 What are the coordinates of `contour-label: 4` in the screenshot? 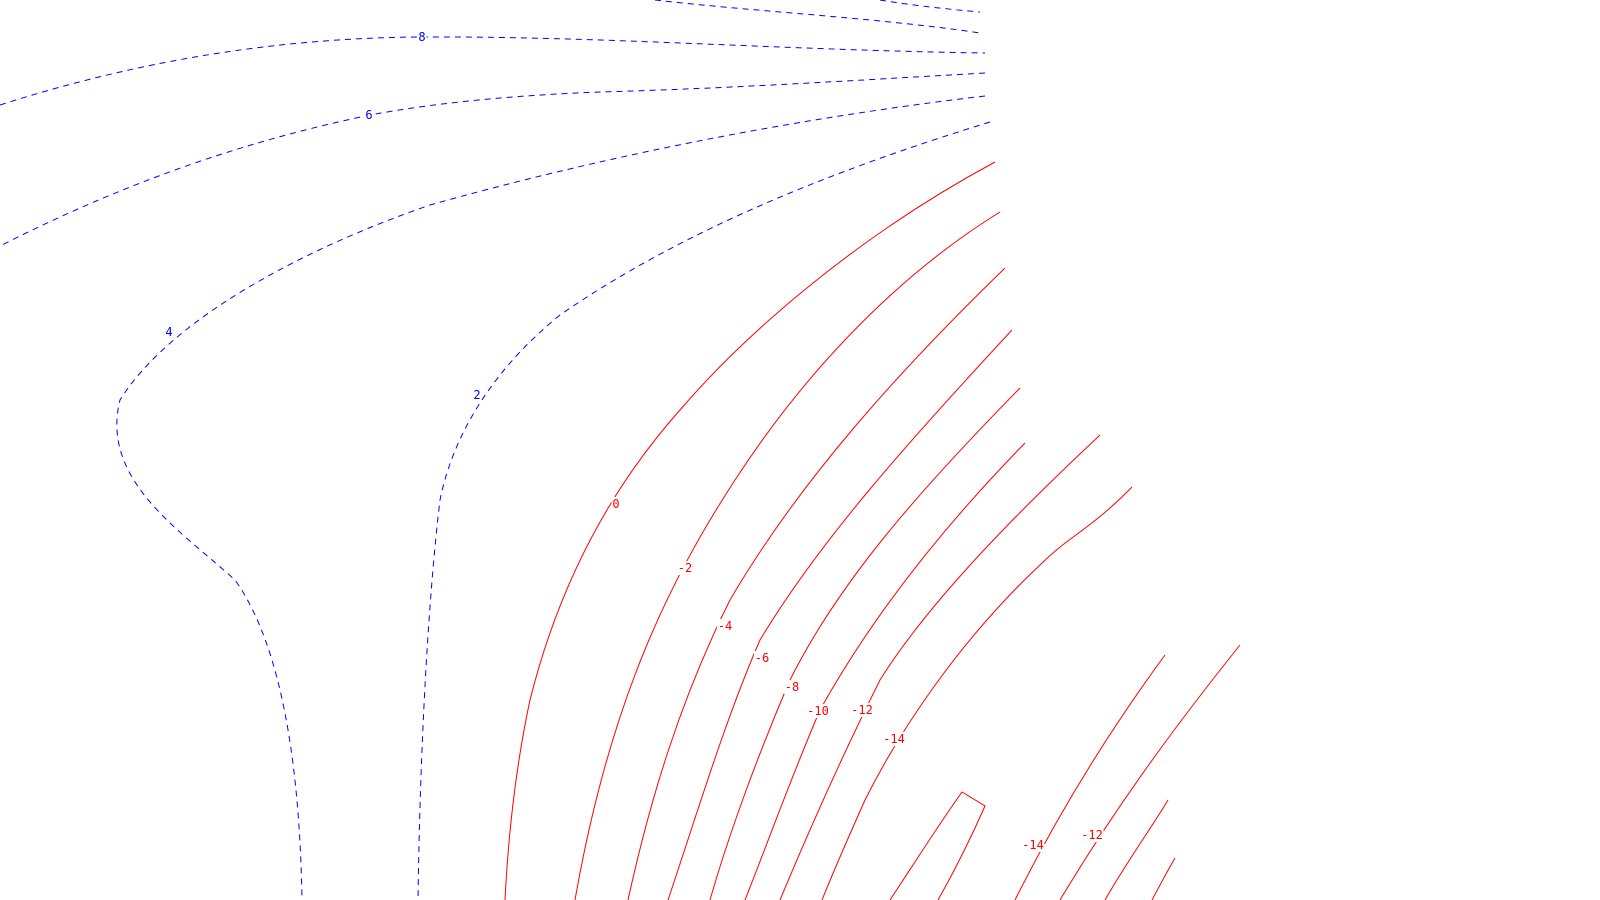 It's located at (168, 332).